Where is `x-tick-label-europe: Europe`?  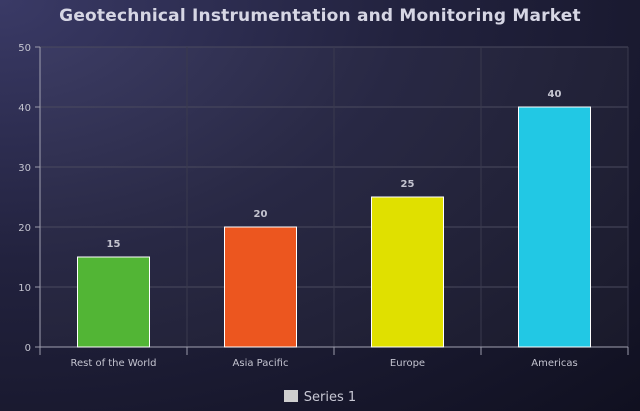
x-tick-label-europe: Europe is located at coordinates (407, 363).